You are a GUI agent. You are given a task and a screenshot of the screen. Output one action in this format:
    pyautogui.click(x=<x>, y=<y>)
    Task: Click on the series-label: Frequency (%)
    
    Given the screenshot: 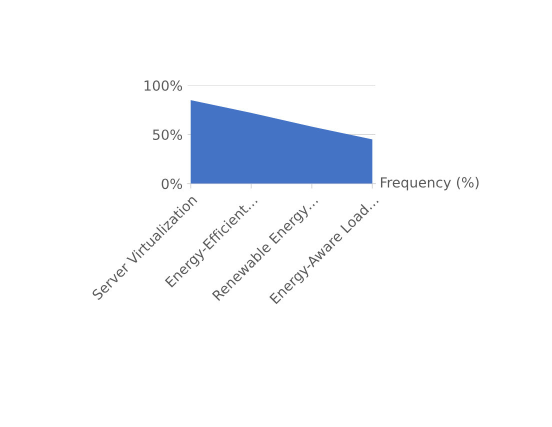 What is the action you would take?
    pyautogui.click(x=429, y=183)
    